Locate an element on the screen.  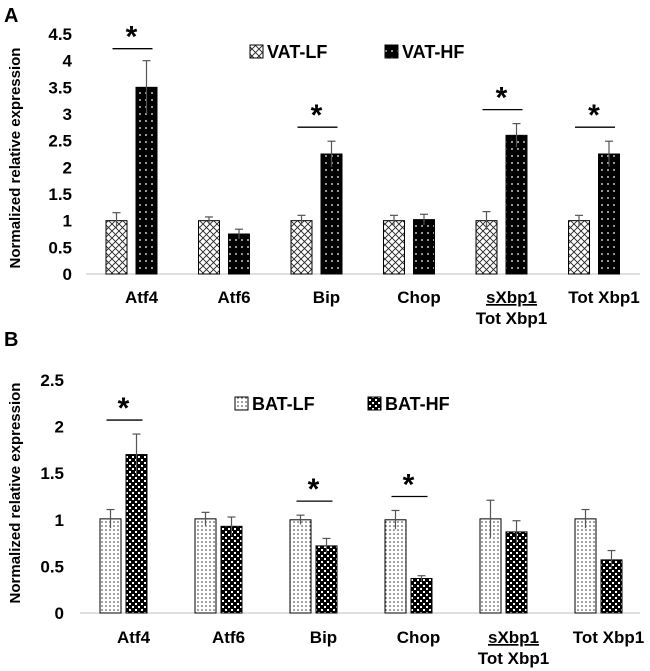
y-tick-label: 4.5 is located at coordinates (60, 34).